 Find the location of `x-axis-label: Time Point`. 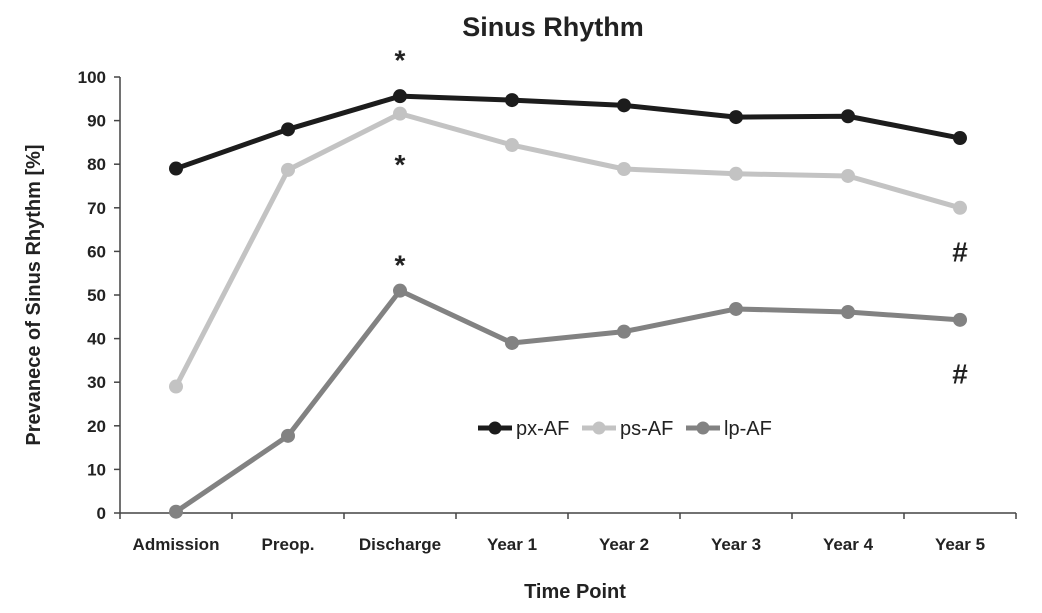

x-axis-label: Time Point is located at coordinates (575, 592).